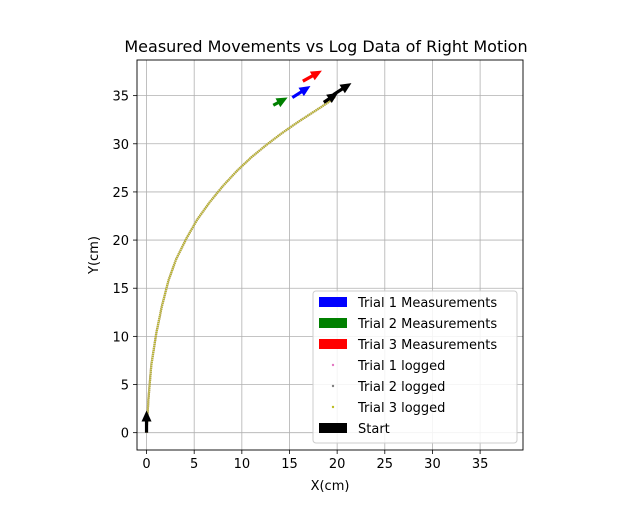  What do you see at coordinates (120, 289) in the screenshot?
I see `y-tick-label: 15` at bounding box center [120, 289].